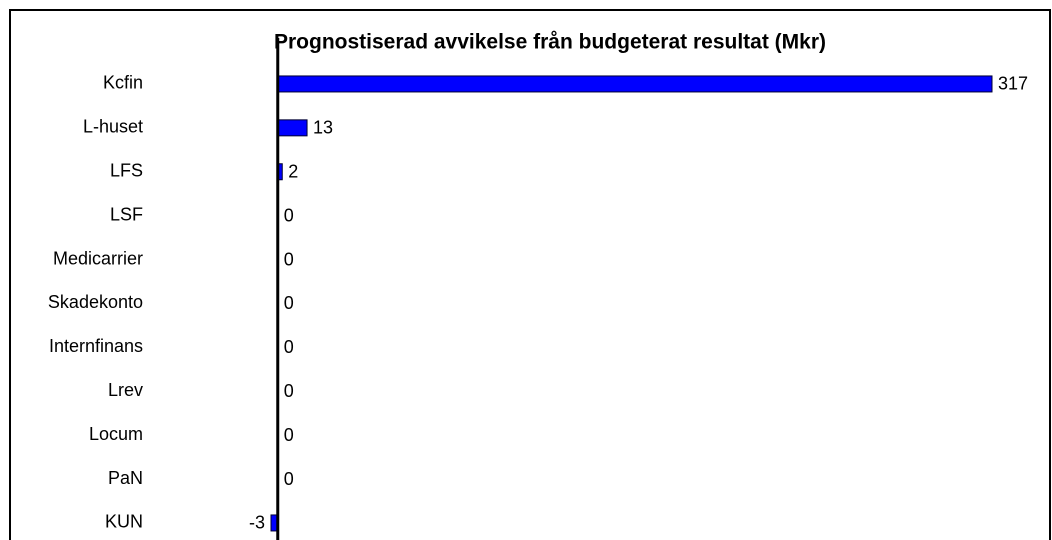 The width and height of the screenshot is (1052, 540). I want to click on value-label: -3, so click(257, 523).